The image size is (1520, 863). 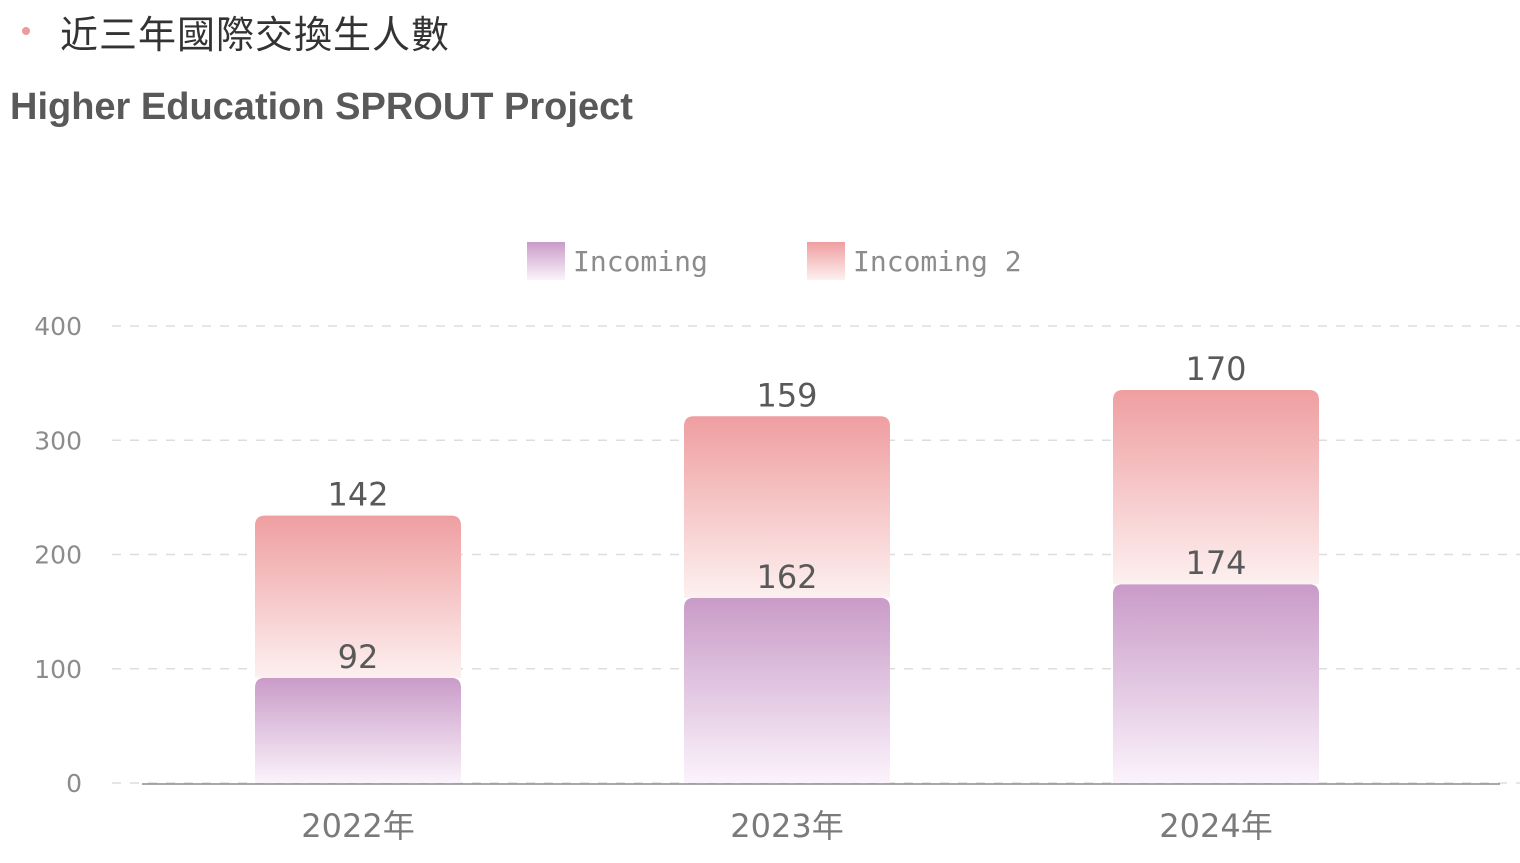 What do you see at coordinates (74, 783) in the screenshot?
I see `y-tick-label: 0` at bounding box center [74, 783].